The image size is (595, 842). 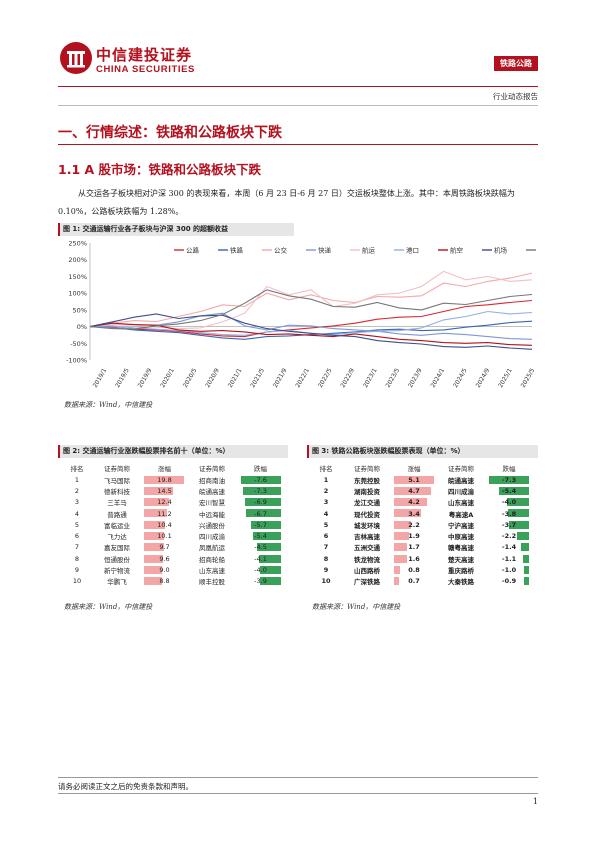 What do you see at coordinates (212, 514) in the screenshot?
I see `loser-name-cell: 中远海能` at bounding box center [212, 514].